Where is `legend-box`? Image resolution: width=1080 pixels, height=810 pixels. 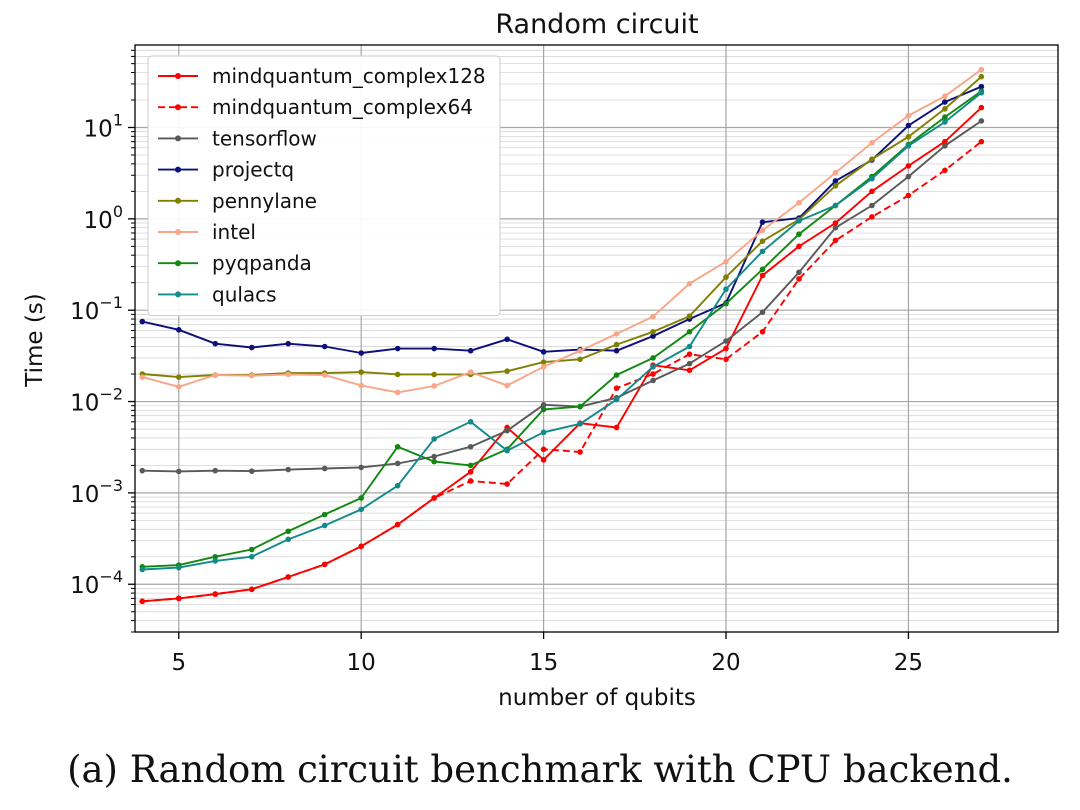 legend-box is located at coordinates (324, 186).